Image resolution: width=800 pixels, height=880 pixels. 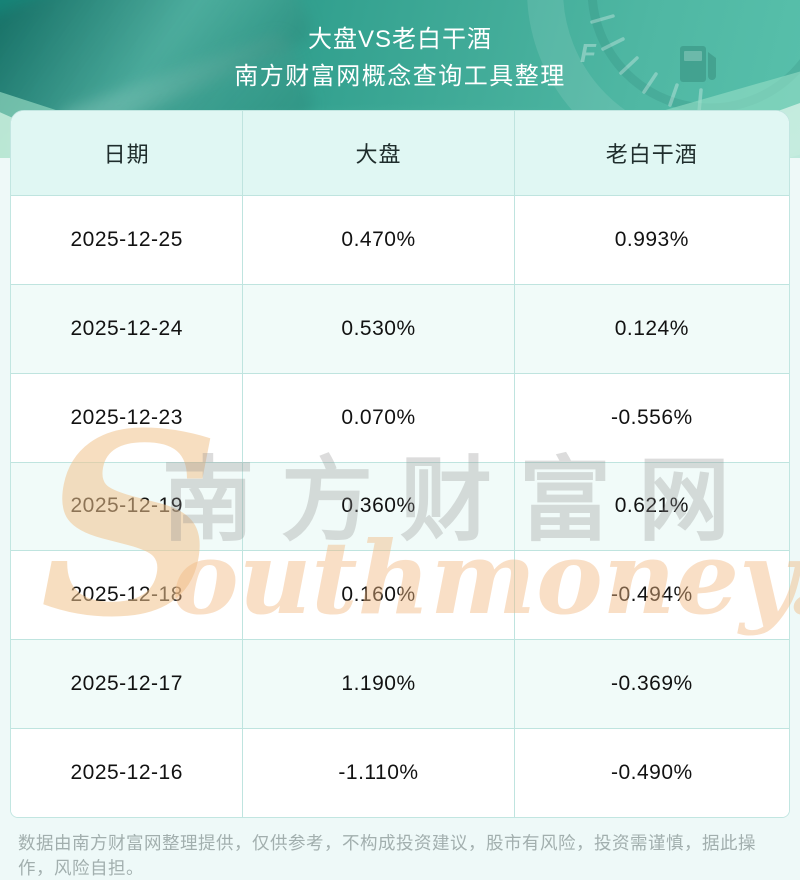 I want to click on market-value-cell: 0.470%, so click(x=379, y=240).